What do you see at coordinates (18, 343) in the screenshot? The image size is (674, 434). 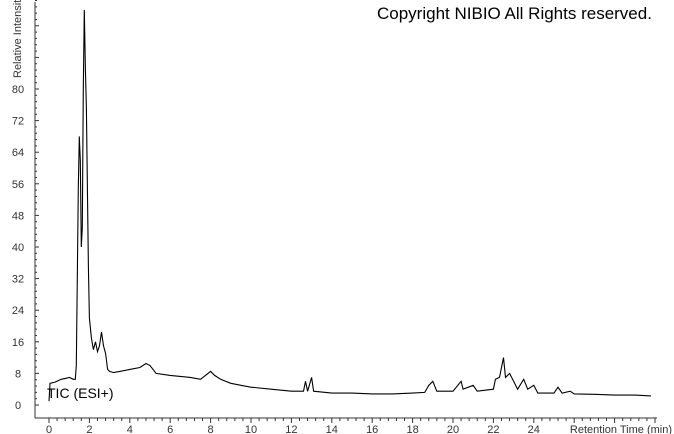 I see `y-tick-label: 16` at bounding box center [18, 343].